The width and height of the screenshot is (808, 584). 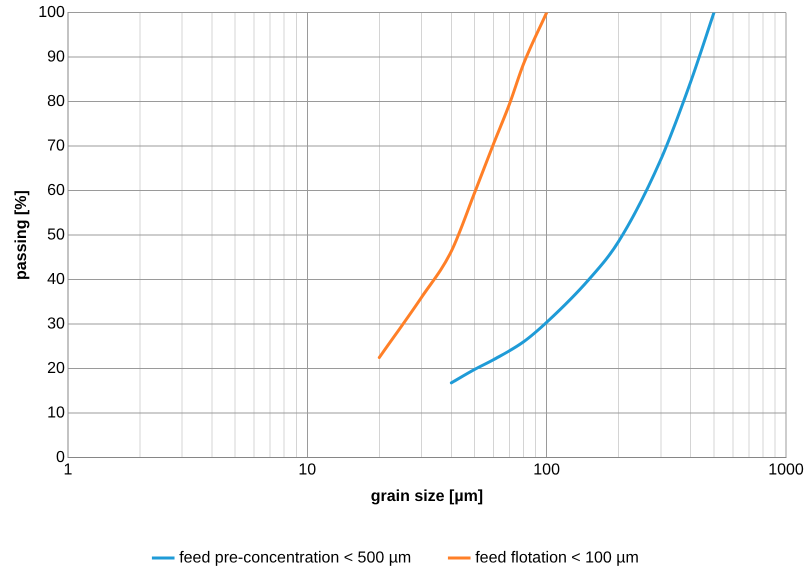 I want to click on y-tick-label: 90, so click(x=56, y=57).